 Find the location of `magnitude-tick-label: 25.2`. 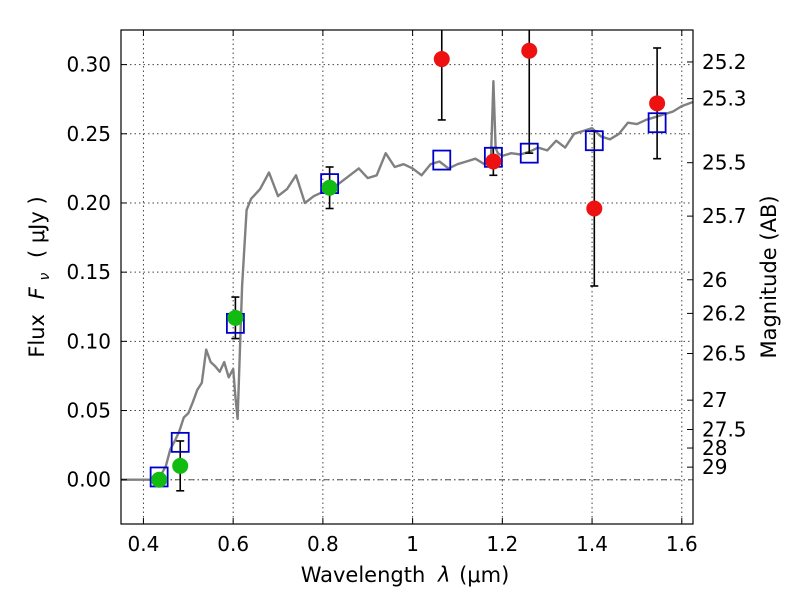

magnitude-tick-label: 25.2 is located at coordinates (724, 62).